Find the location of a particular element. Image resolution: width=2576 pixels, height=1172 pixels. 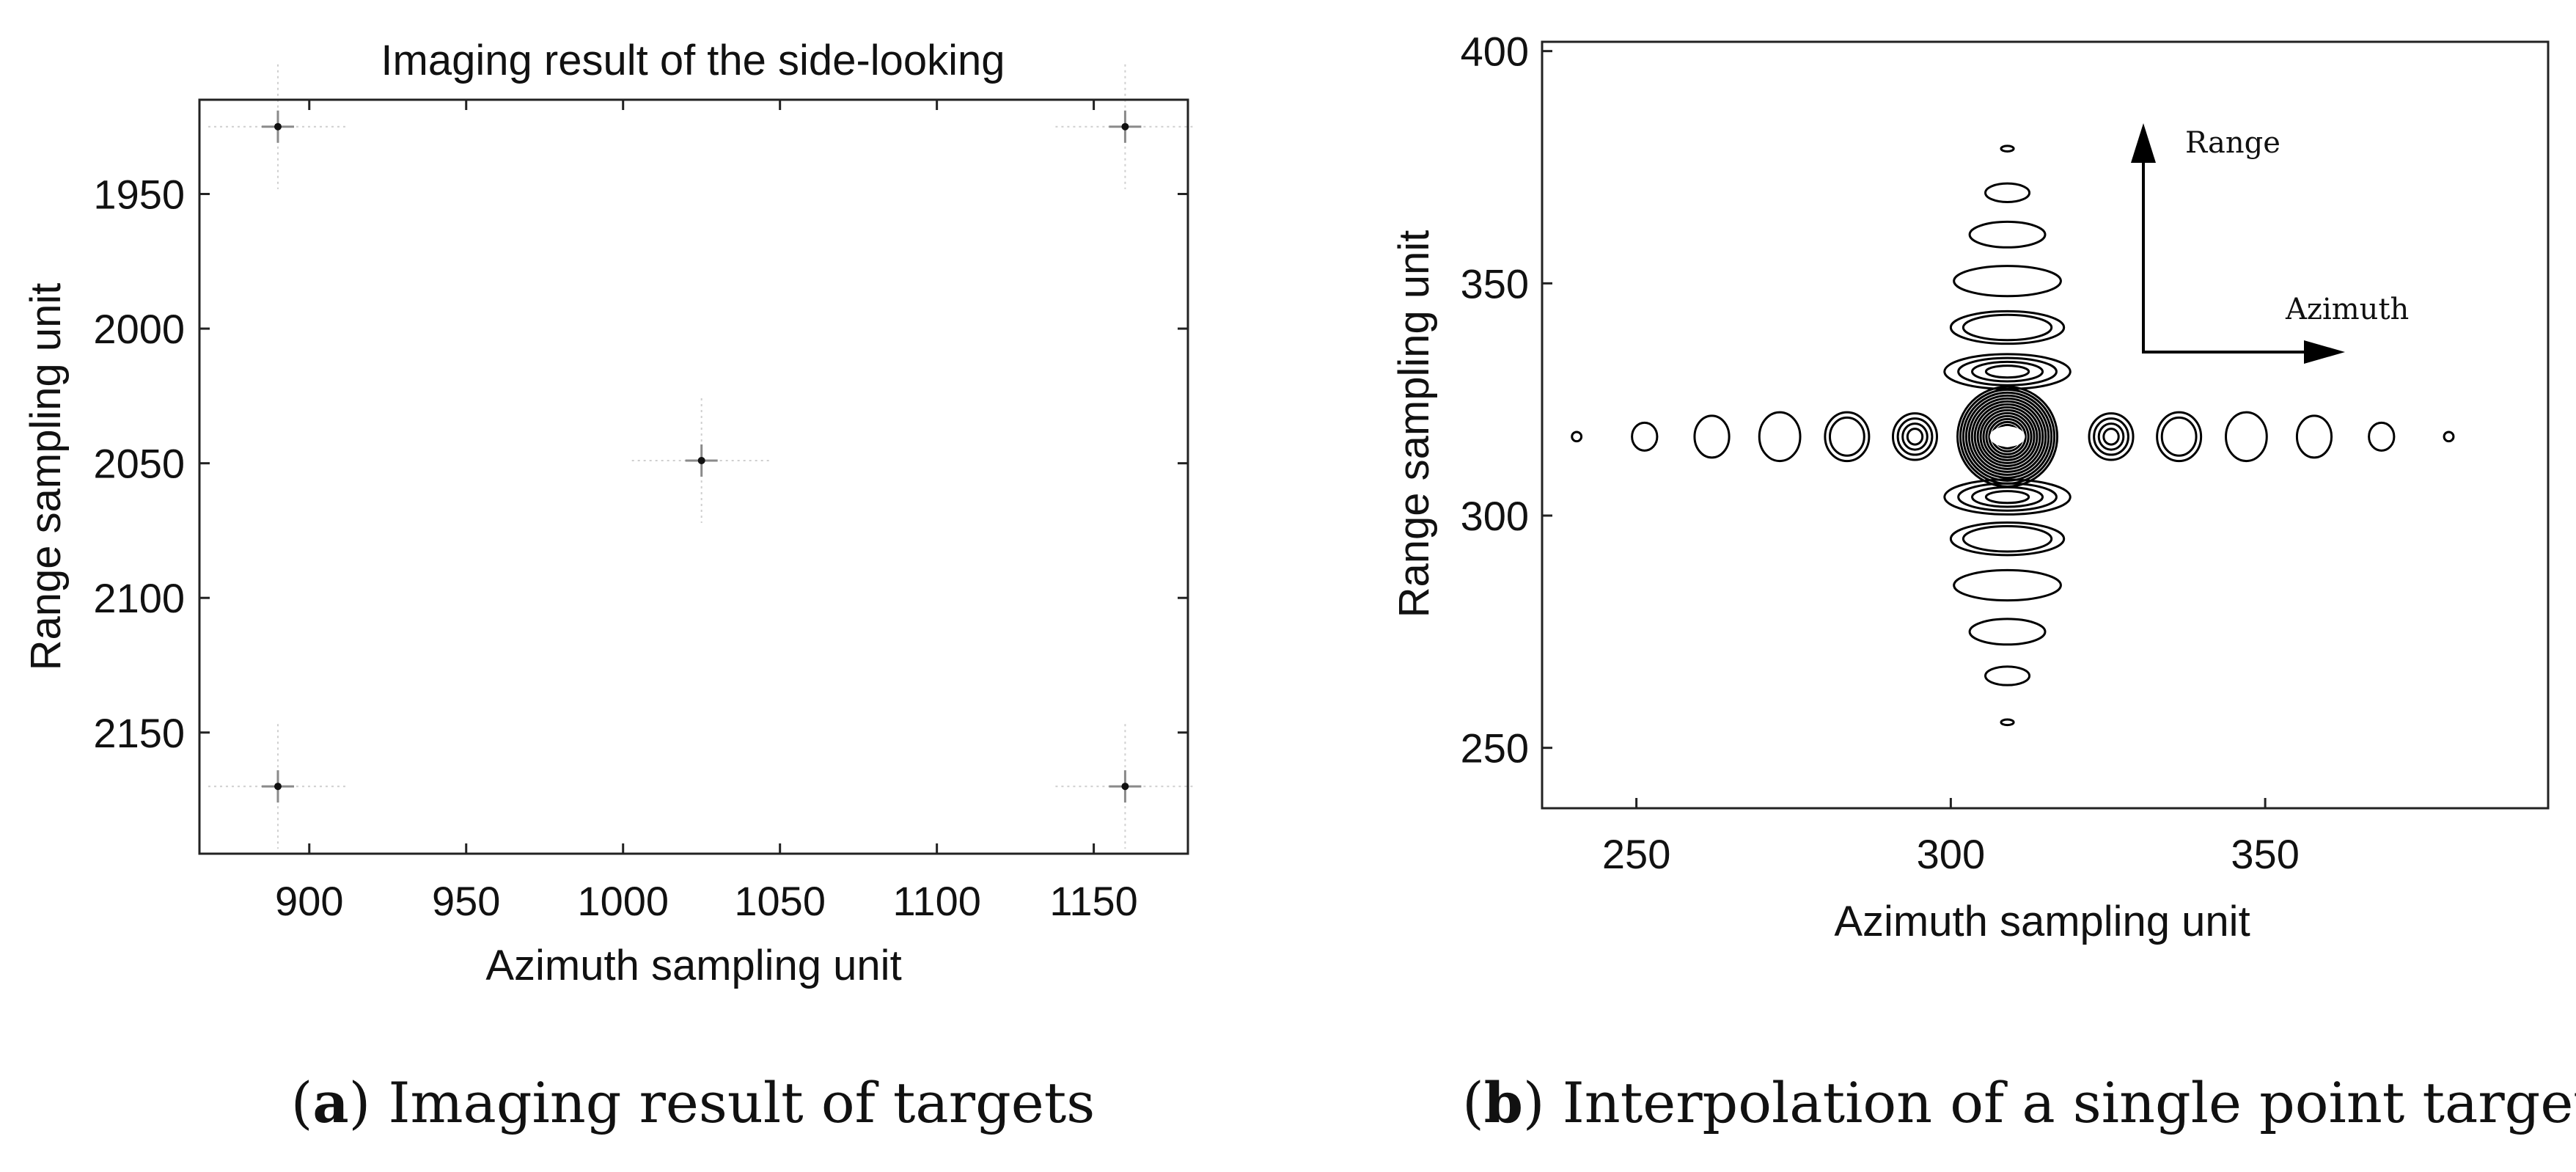

azimuth-arrow-label: Azimuth is located at coordinates (2347, 309).